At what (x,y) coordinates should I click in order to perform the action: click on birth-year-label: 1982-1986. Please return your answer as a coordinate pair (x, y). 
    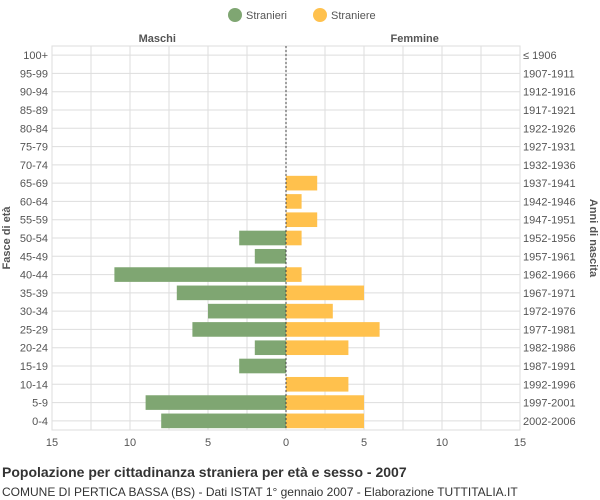
    Looking at the image, I should click on (549, 349).